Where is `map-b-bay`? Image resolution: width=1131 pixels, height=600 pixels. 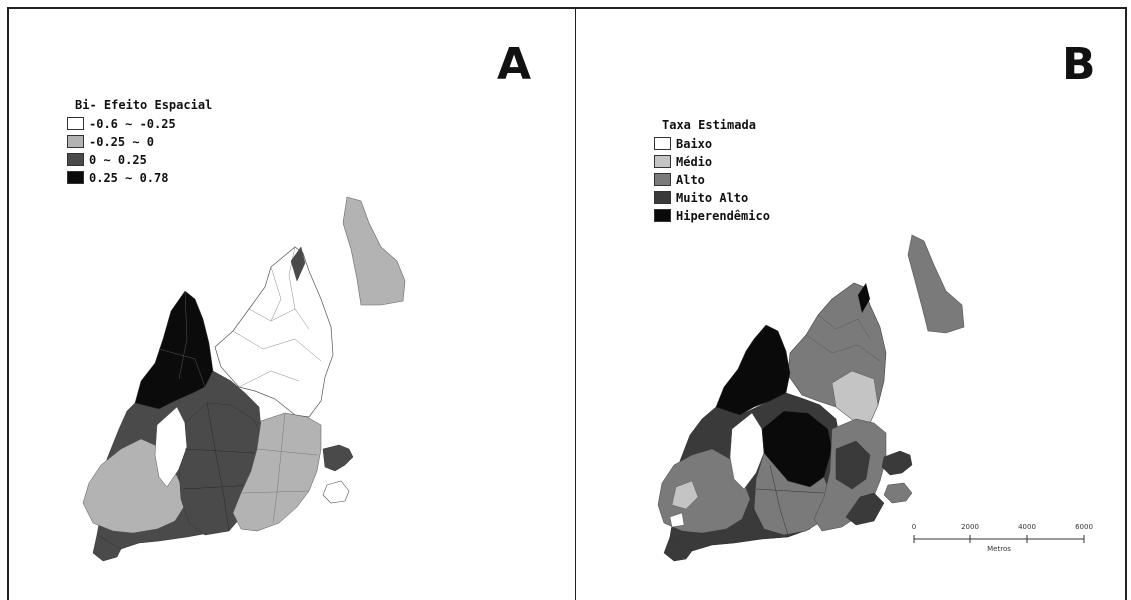 map-b-bay is located at coordinates (747, 451).